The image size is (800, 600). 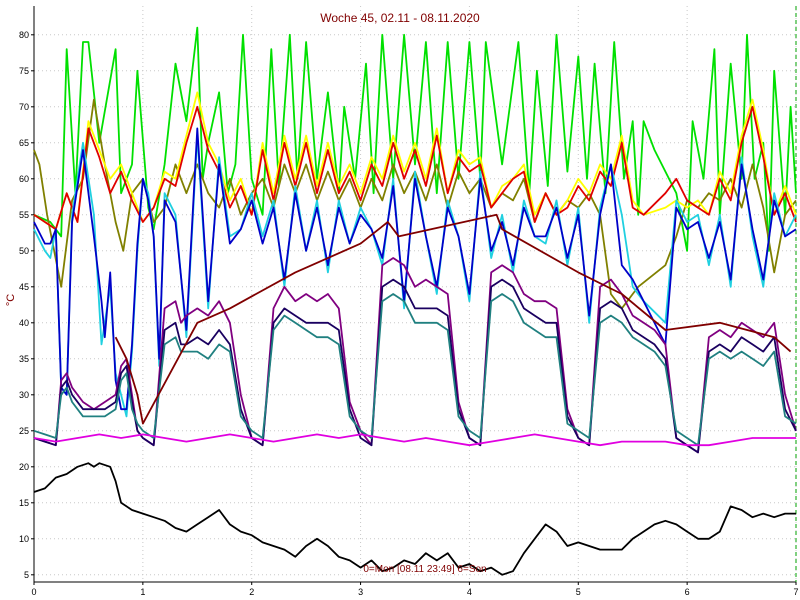 What do you see at coordinates (24, 215) in the screenshot?
I see `y-tick-label: 55` at bounding box center [24, 215].